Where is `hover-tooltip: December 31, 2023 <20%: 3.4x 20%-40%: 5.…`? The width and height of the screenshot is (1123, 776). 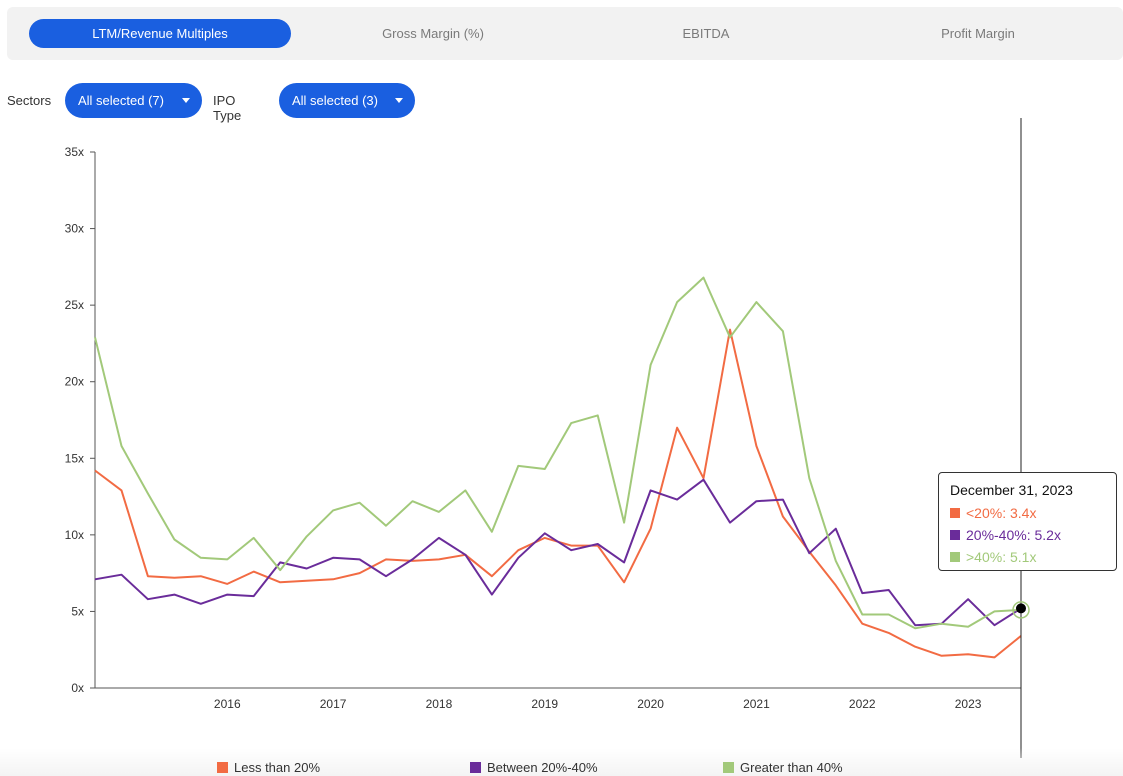
hover-tooltip: December 31, 2023 <20%: 3.4x 20%-40%: 5.… is located at coordinates (1027, 521).